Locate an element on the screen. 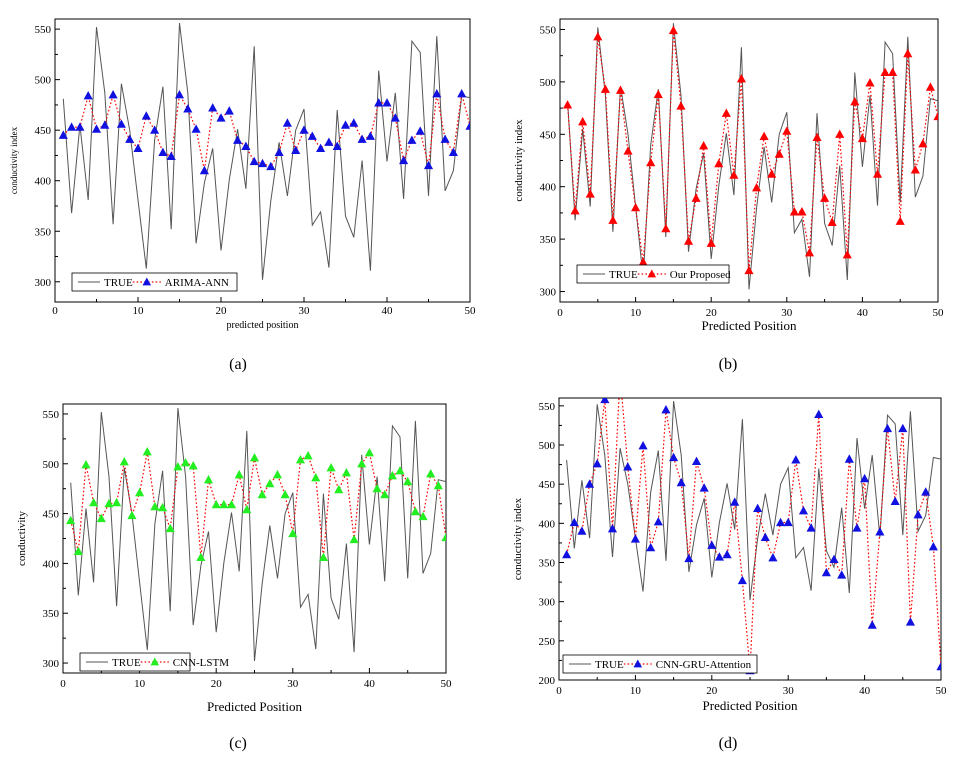  x-tick-label: 30 is located at coordinates (789, 691).